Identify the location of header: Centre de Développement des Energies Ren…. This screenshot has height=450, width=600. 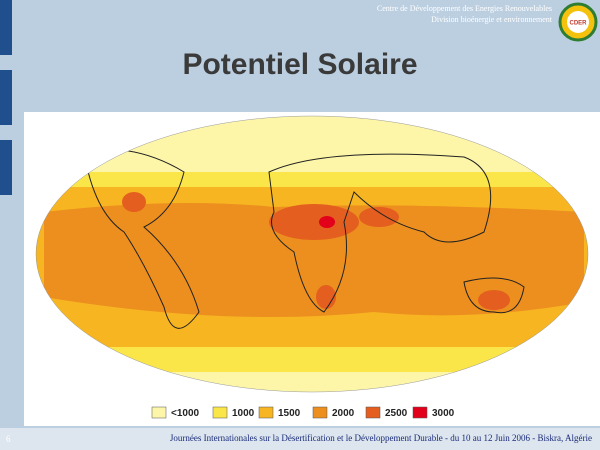
(464, 14).